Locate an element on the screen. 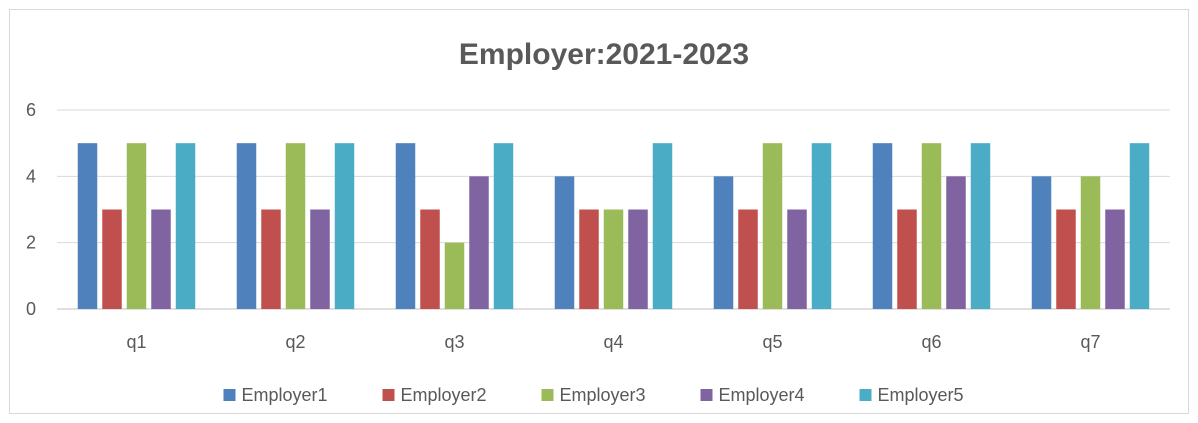 The width and height of the screenshot is (1198, 423). bar-employer2-q6 is located at coordinates (907, 259).